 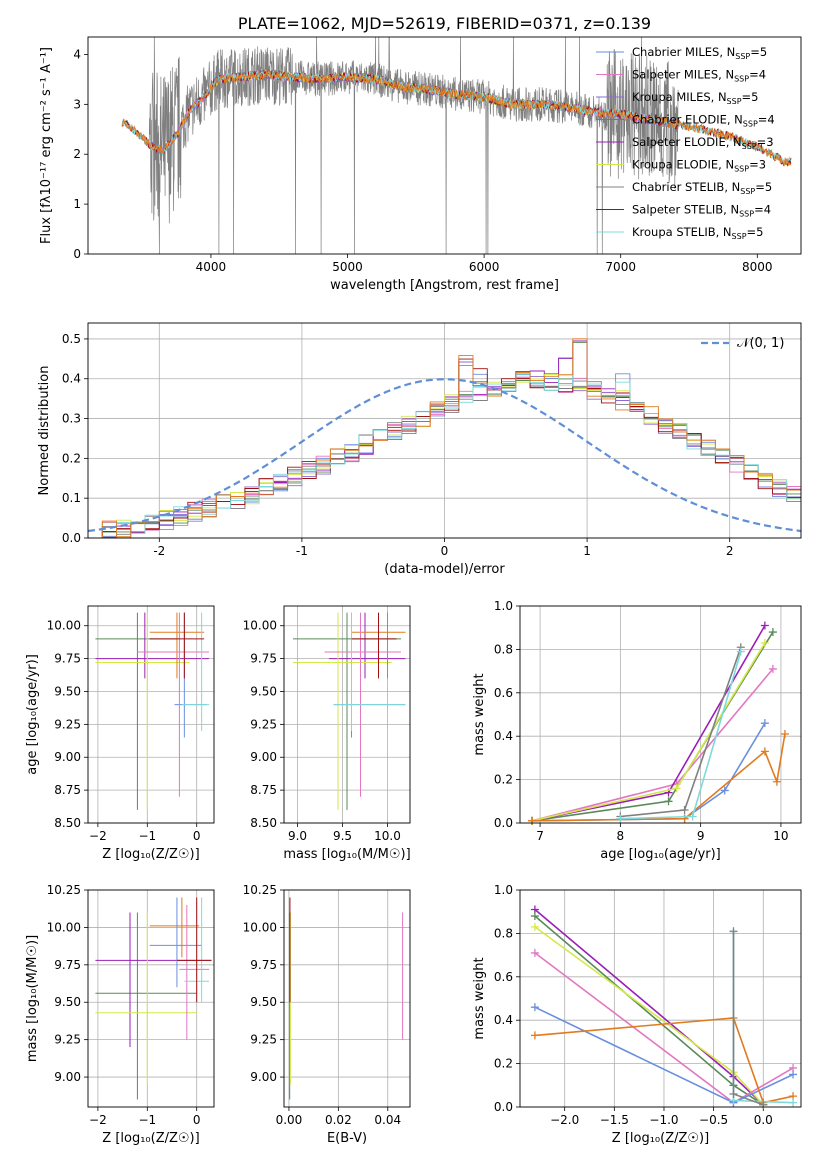 What do you see at coordinates (71, 339) in the screenshot?
I see `y-tick-label: 0.5` at bounding box center [71, 339].